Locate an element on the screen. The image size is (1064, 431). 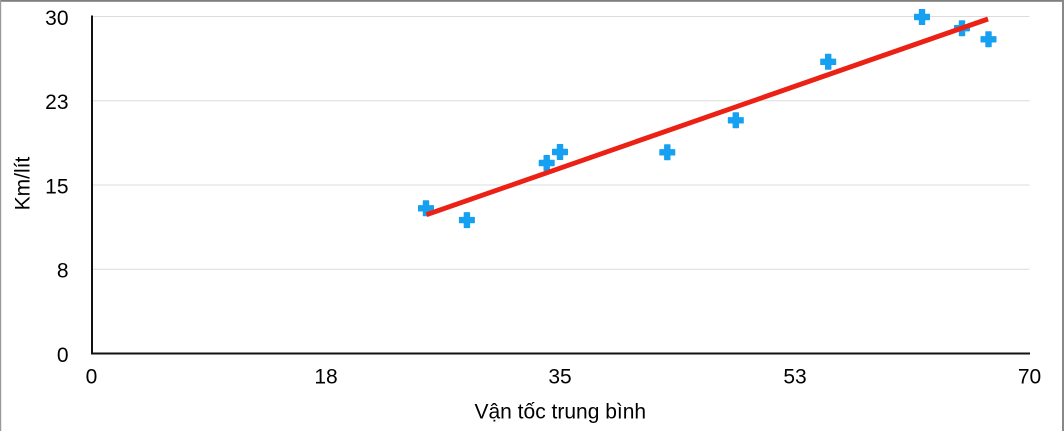
svg-text: 70 is located at coordinates (1029, 377).